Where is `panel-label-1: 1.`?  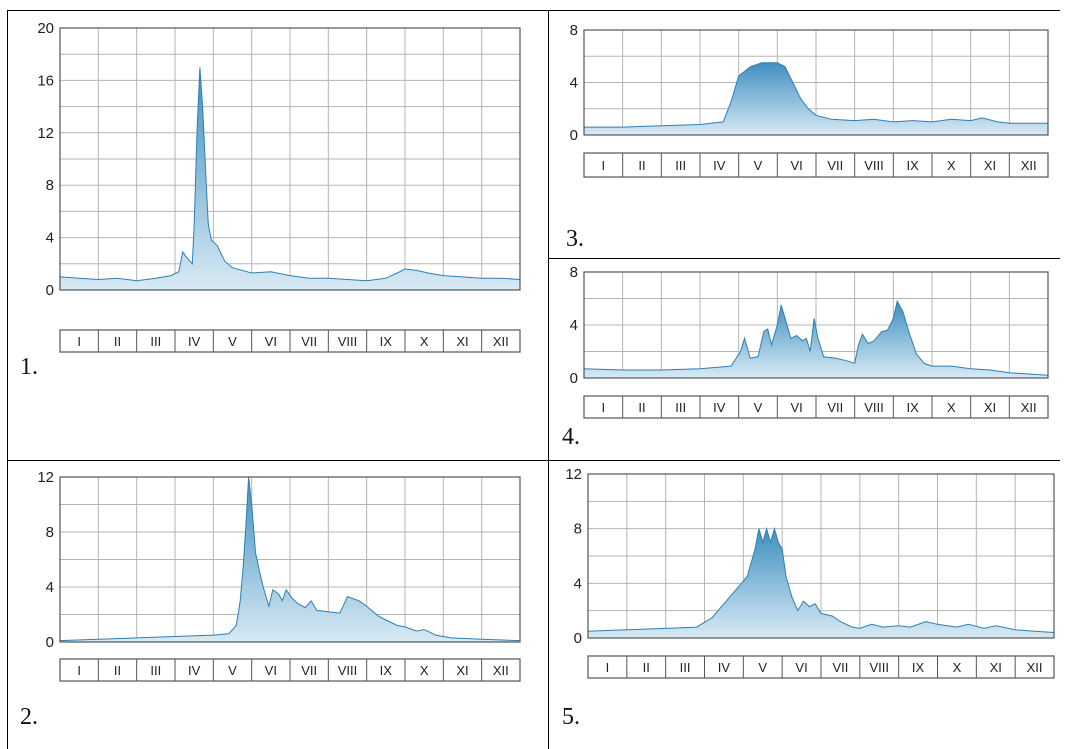
panel-label-1: 1. is located at coordinates (29, 367).